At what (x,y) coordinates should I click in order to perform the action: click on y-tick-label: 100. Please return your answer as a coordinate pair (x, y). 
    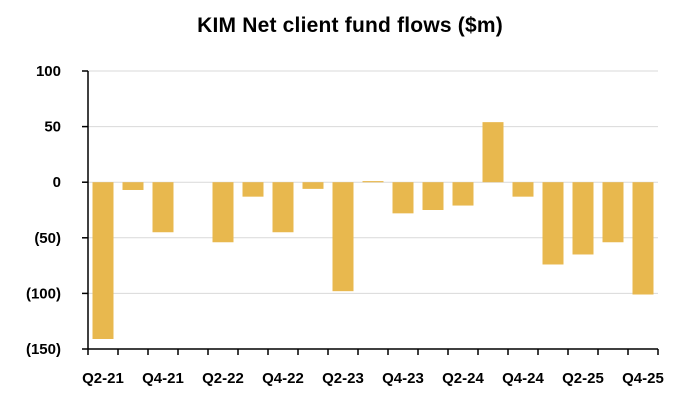
    Looking at the image, I should click on (48, 71).